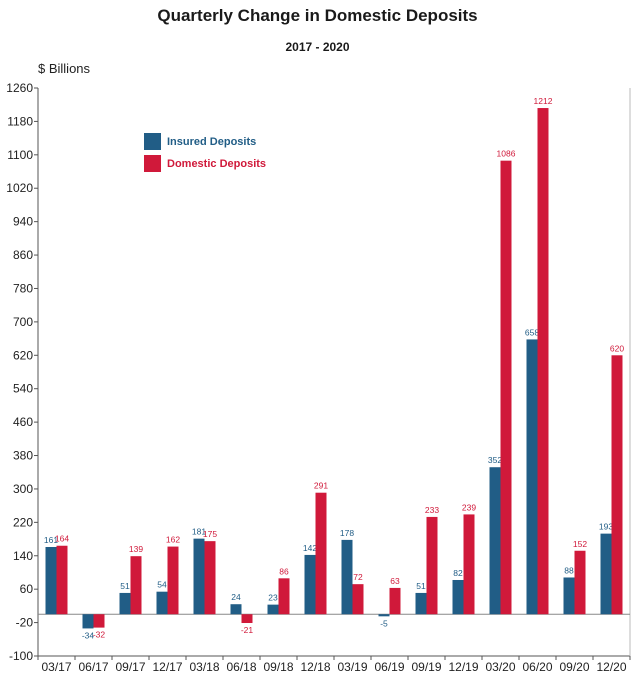  I want to click on legend-label: Domestic Deposits, so click(216, 164).